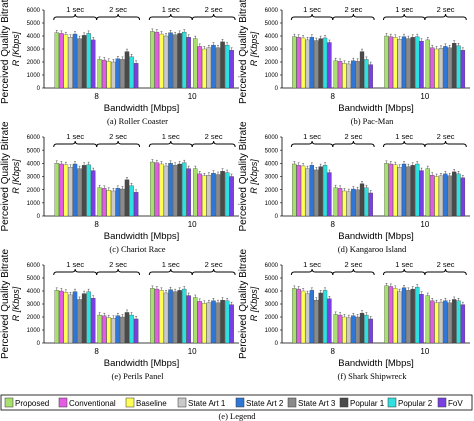 The height and width of the screenshot is (421, 474). Describe the element at coordinates (455, 403) in the screenshot. I see `legend-item: FoV` at that location.